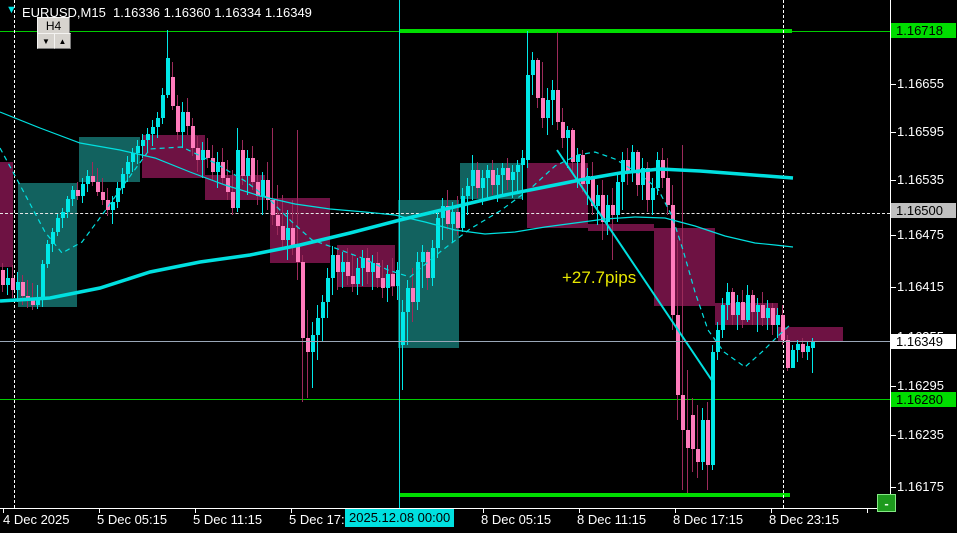 The image size is (957, 533). I want to click on bid-price-line, so click(445, 341).